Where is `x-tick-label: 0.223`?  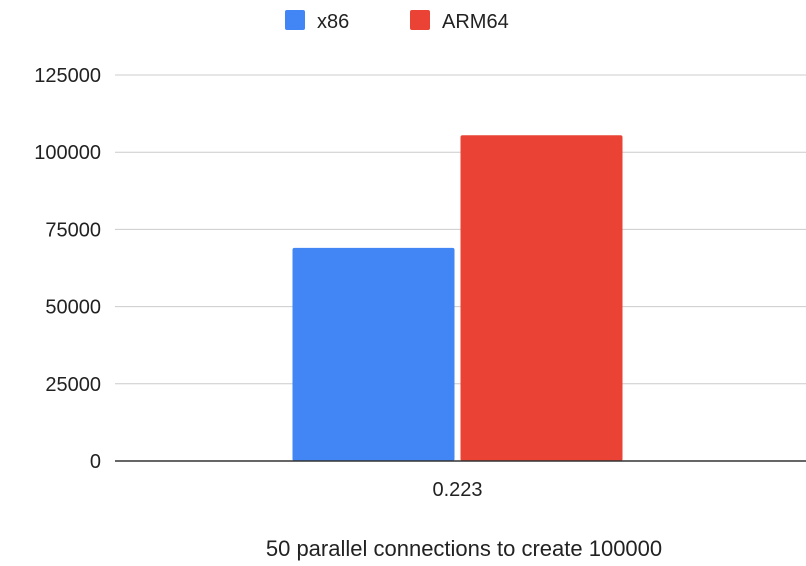
x-tick-label: 0.223 is located at coordinates (457, 490).